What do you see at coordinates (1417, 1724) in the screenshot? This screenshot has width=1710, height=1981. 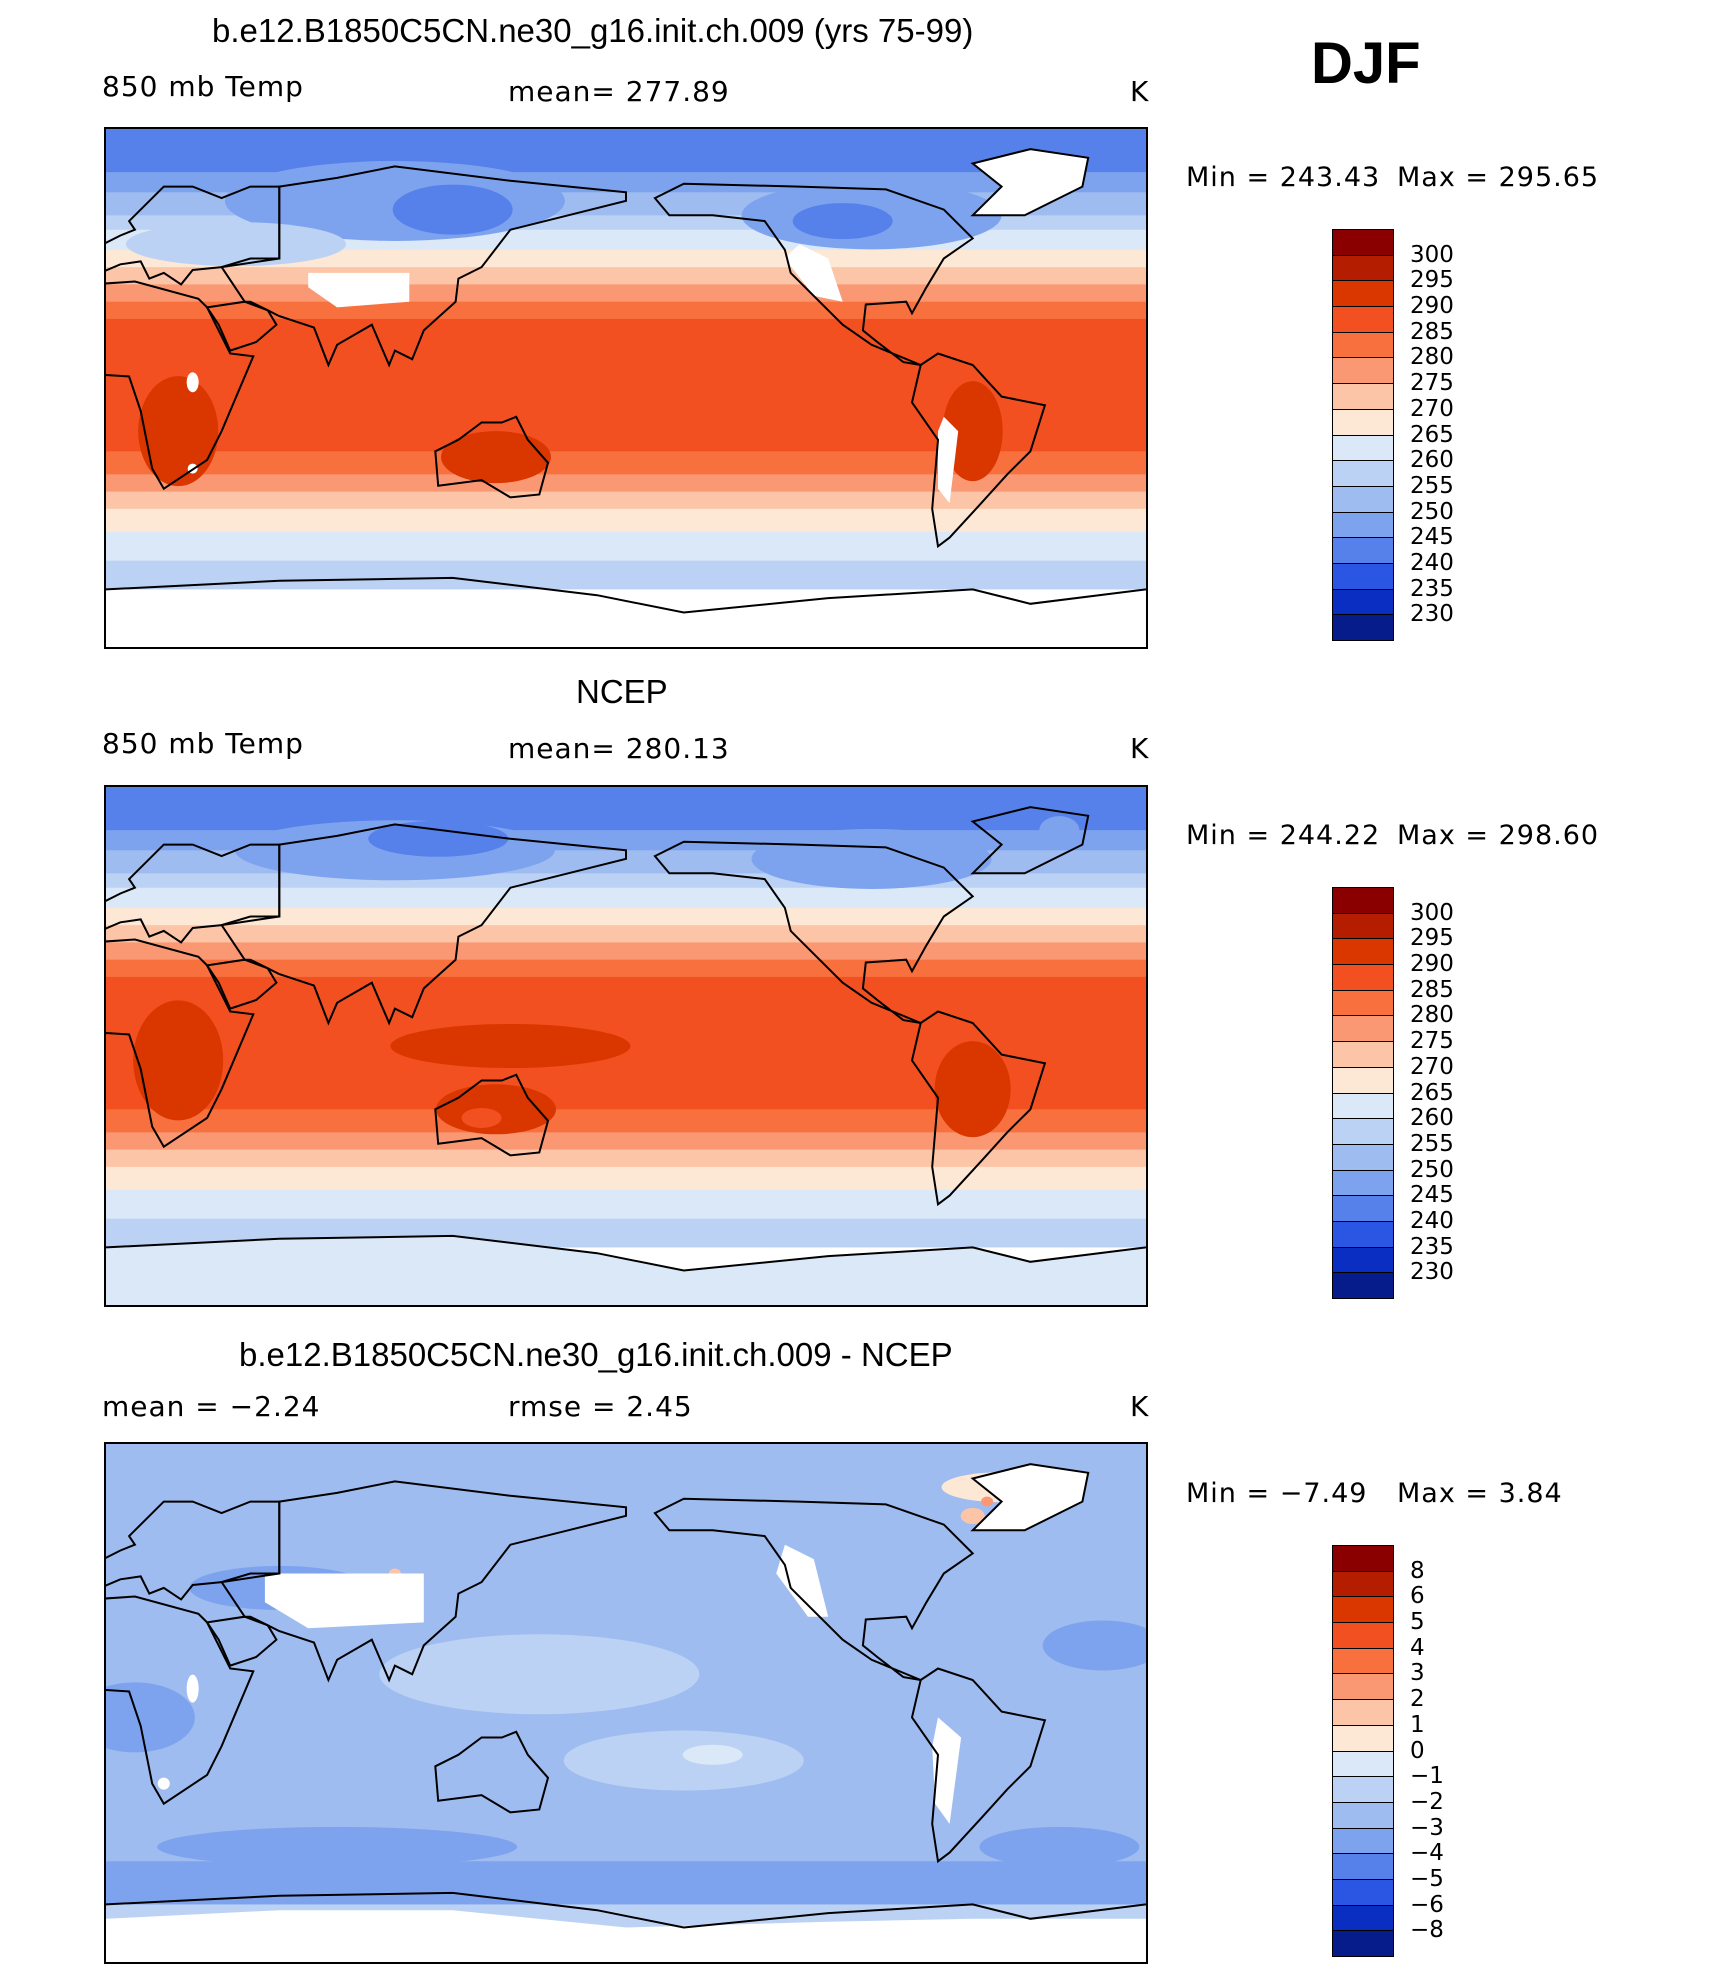 I see `colorbar-tick-label: 1` at bounding box center [1417, 1724].